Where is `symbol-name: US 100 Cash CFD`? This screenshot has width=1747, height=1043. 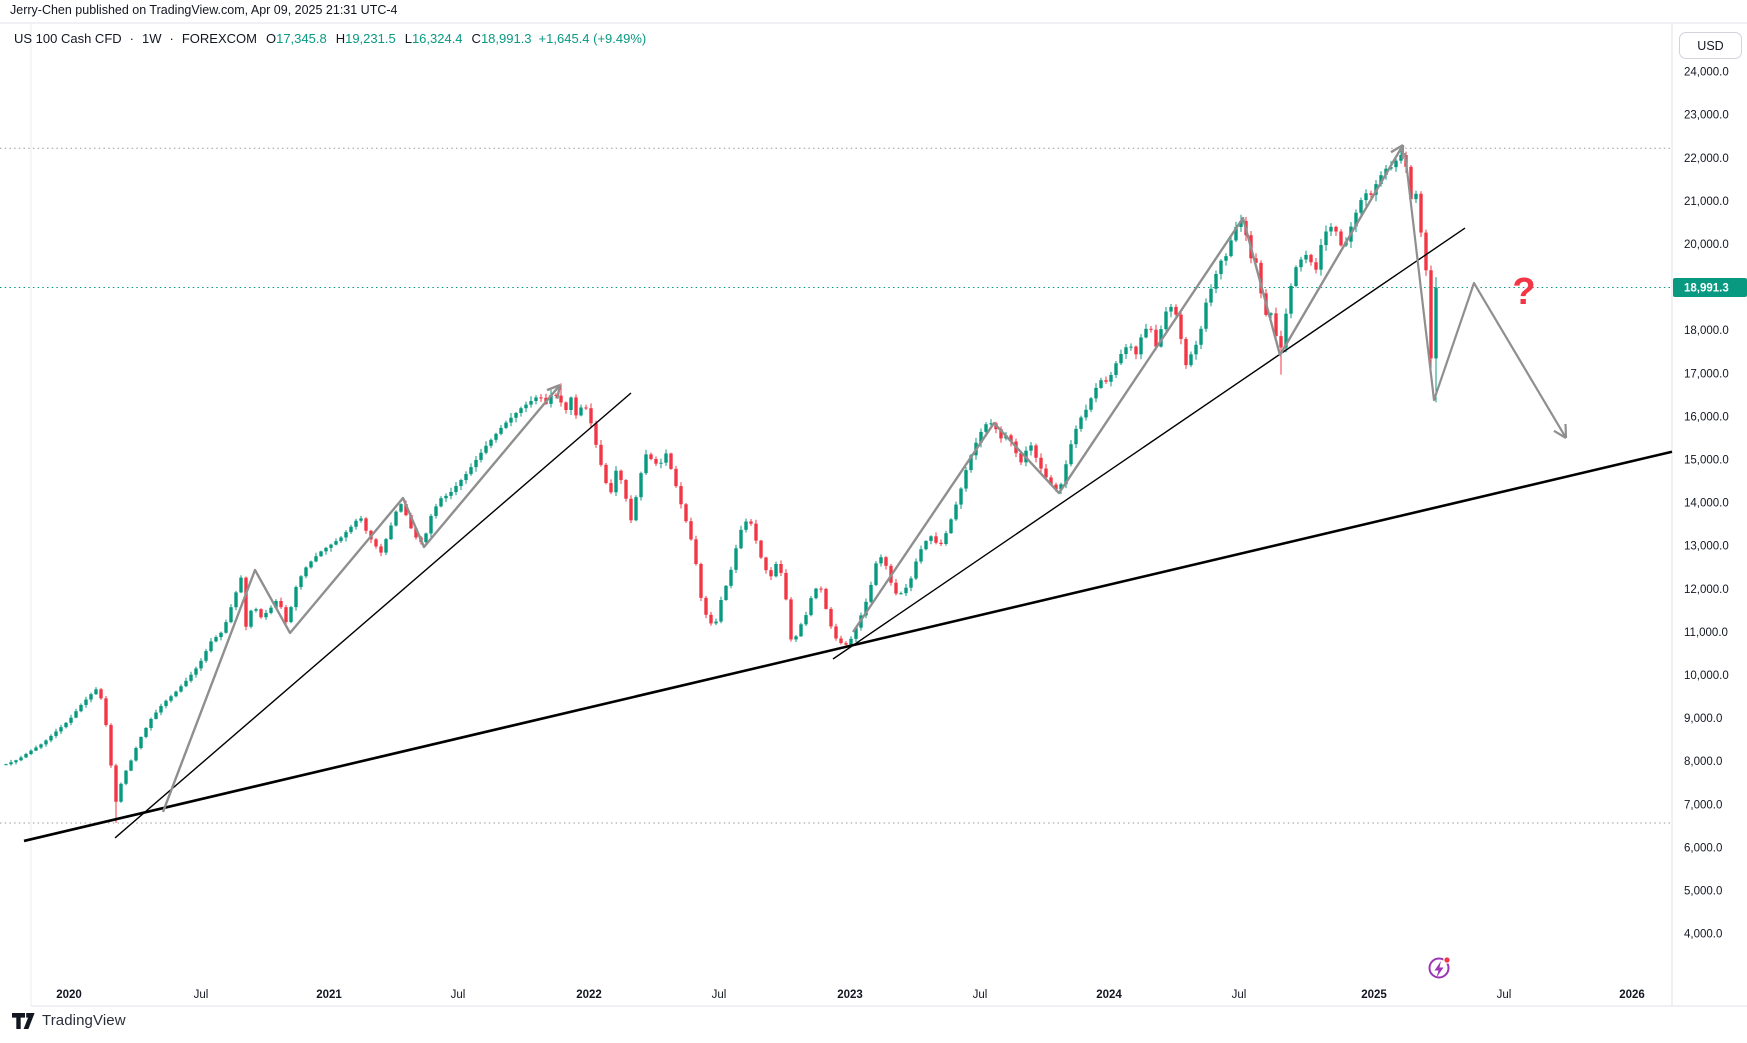
symbol-name: US 100 Cash CFD is located at coordinates (68, 38).